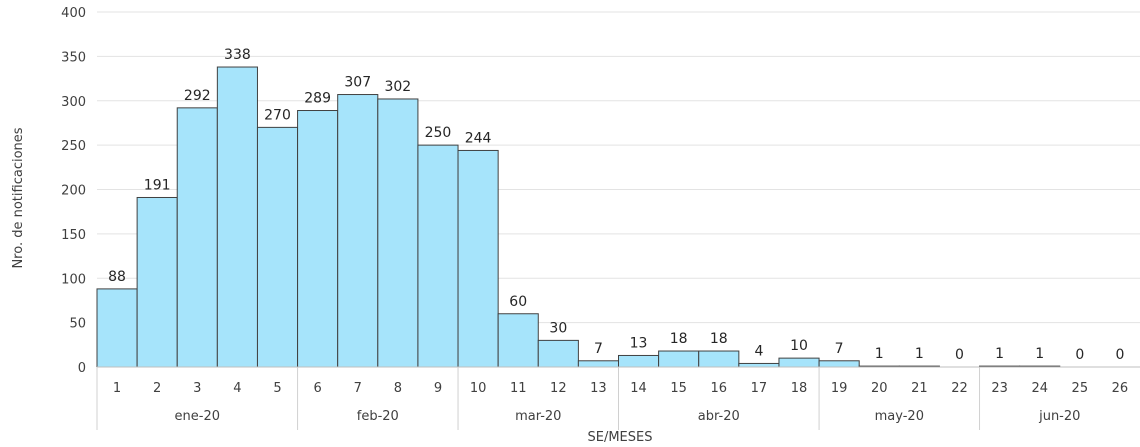 This screenshot has height=447, width=1140. I want to click on x-tick-label: 23, so click(999, 388).